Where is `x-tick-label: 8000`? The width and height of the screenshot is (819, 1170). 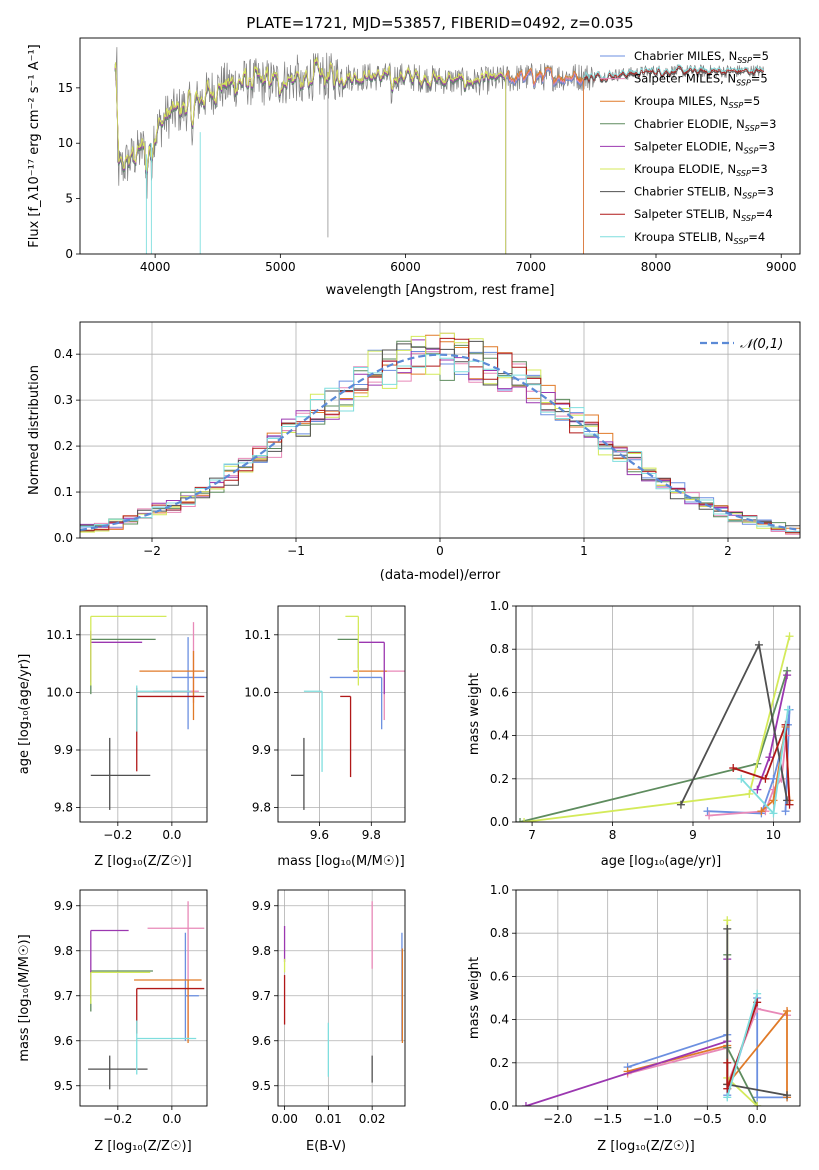
x-tick-label: 8000 is located at coordinates (656, 267).